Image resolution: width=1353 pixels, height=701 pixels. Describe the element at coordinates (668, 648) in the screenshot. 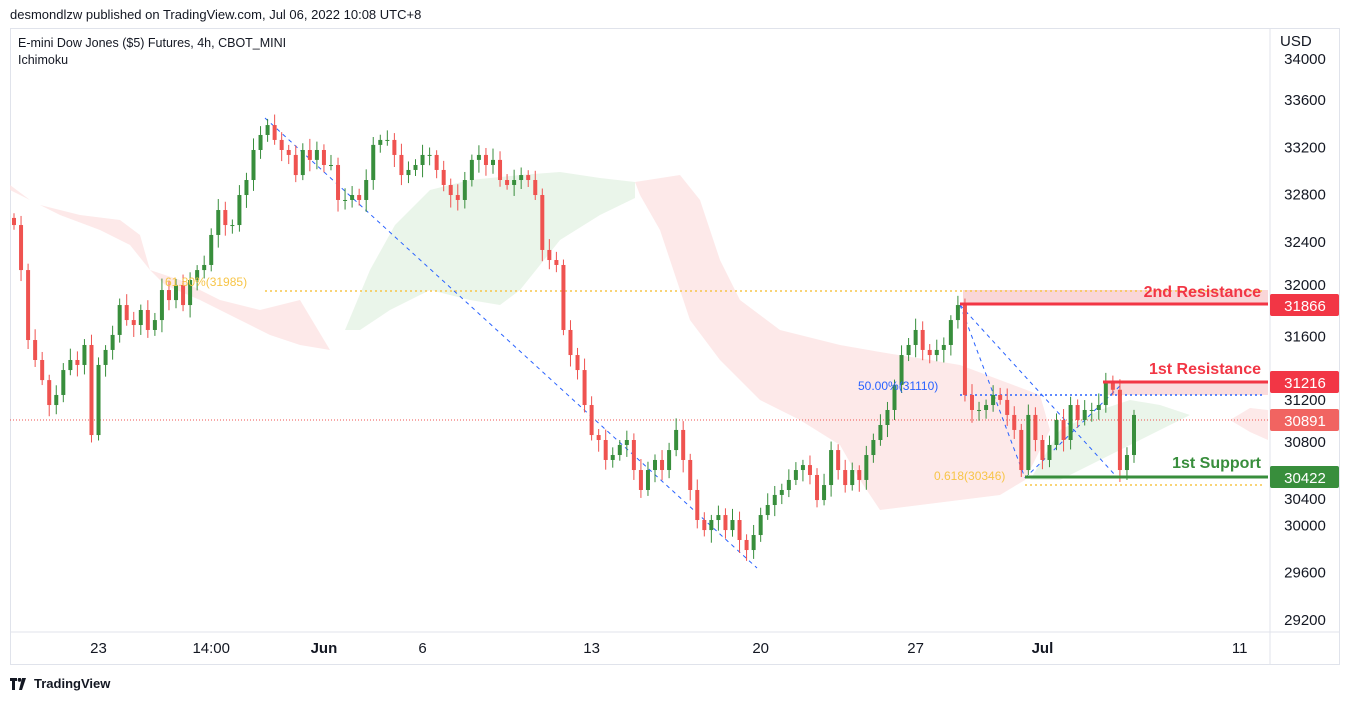

I see `time-axis: 23 14:00 Jun 6 13 20 27 Jul 11` at that location.